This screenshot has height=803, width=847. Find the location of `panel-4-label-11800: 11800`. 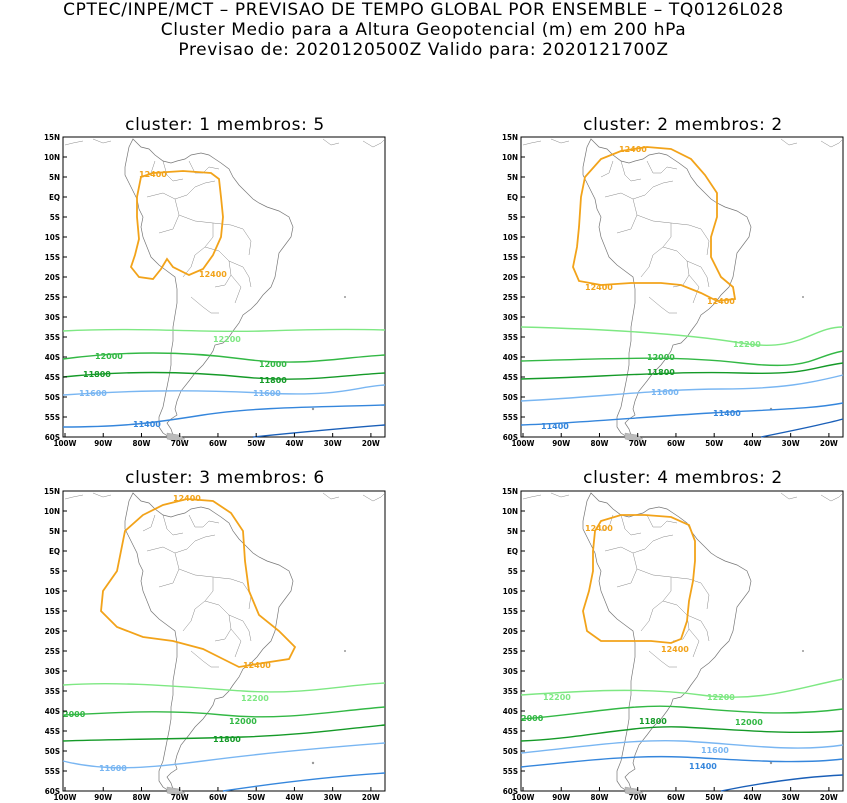

panel-4-label-11800: 11800 is located at coordinates (653, 721).